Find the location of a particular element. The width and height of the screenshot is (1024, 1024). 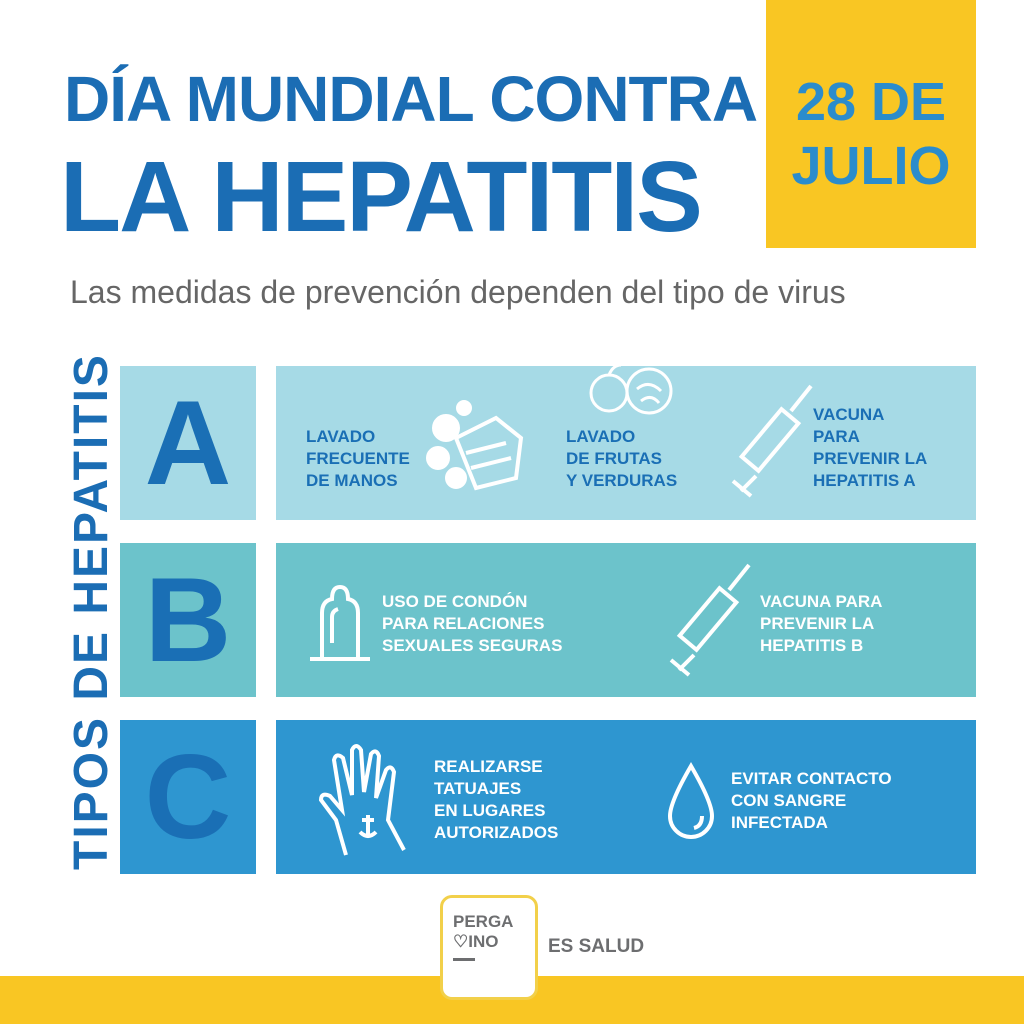

pergamino-logo: PERGA ♡INO is located at coordinates (489, 947).